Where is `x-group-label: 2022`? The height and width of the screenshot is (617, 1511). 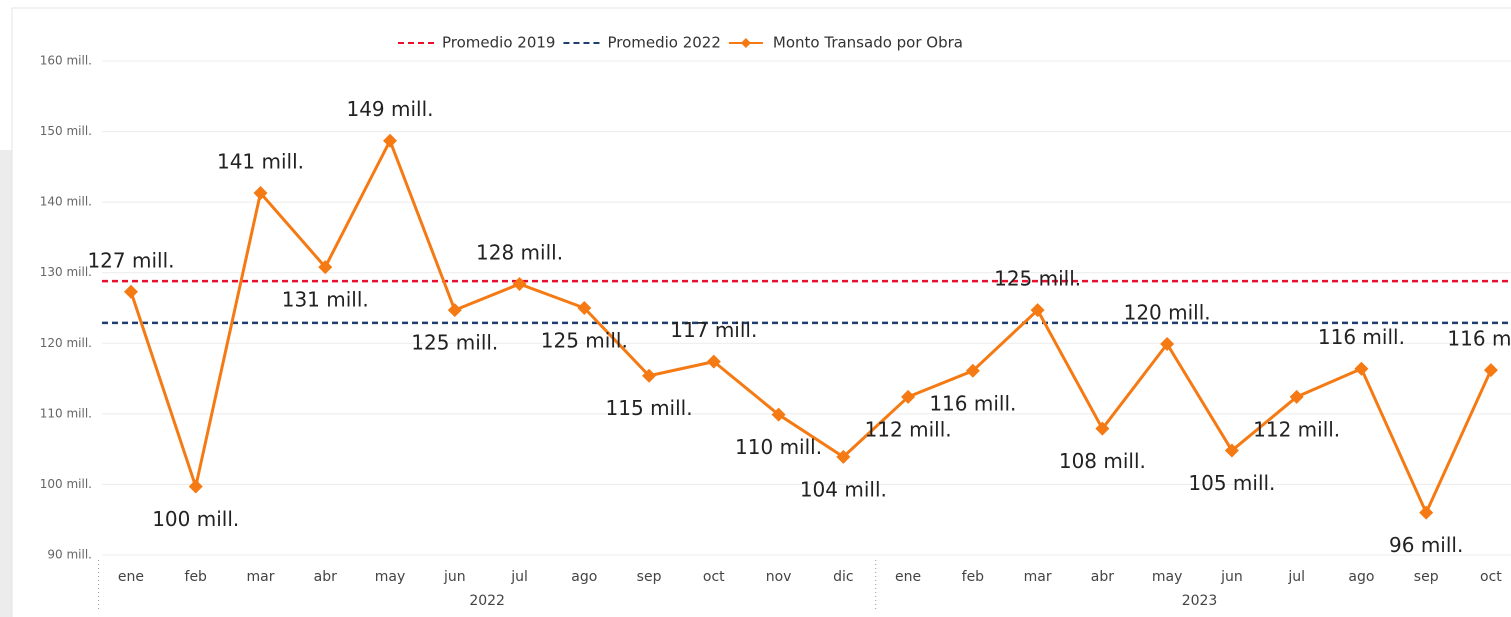
x-group-label: 2022 is located at coordinates (487, 601).